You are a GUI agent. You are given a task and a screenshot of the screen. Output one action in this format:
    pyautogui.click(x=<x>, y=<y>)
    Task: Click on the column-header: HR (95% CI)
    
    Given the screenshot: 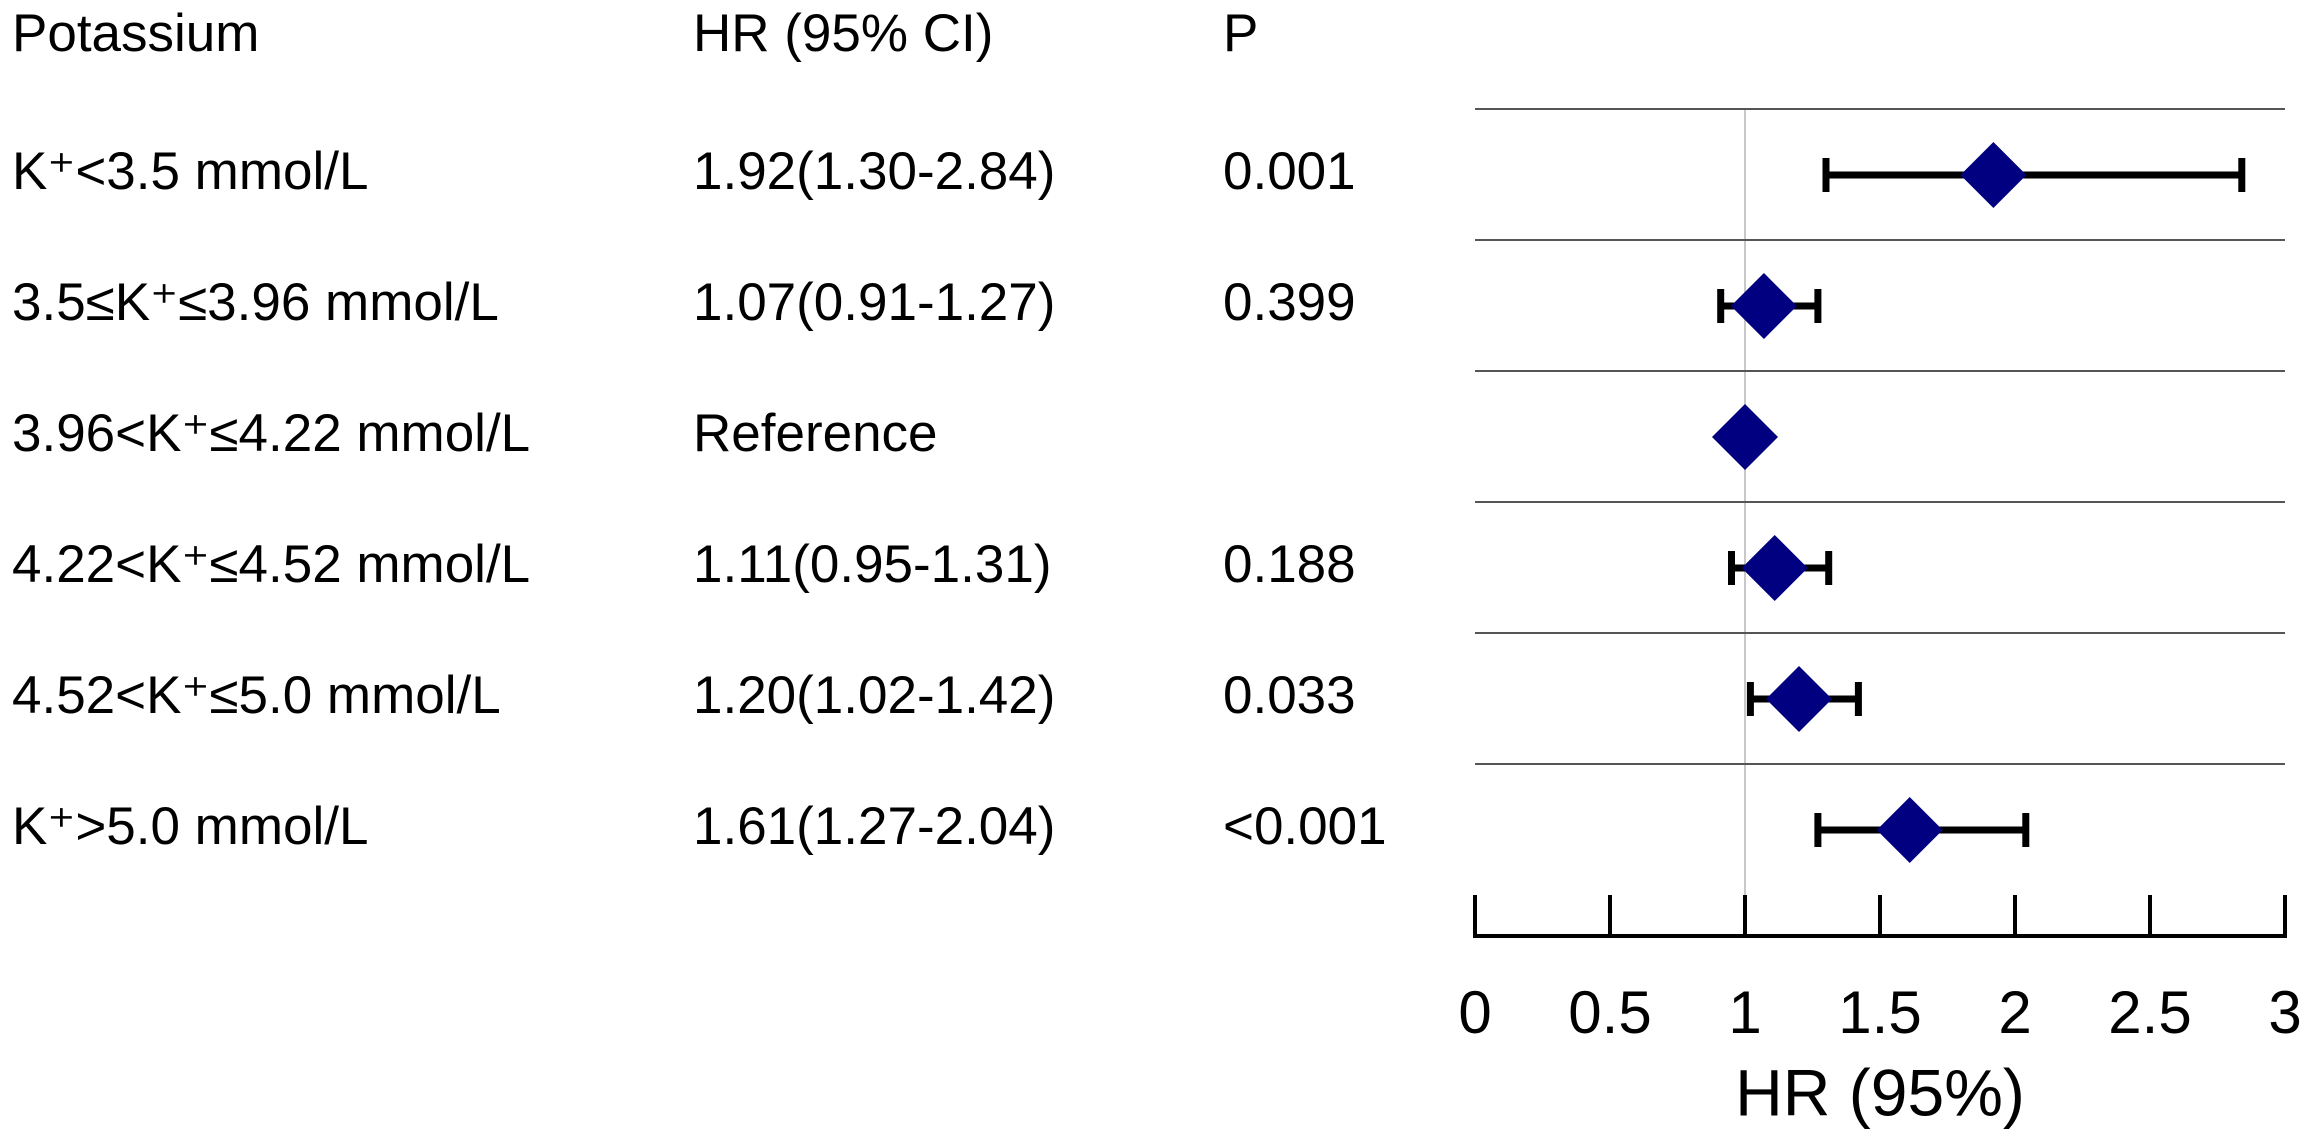 What is the action you would take?
    pyautogui.click(x=843, y=33)
    